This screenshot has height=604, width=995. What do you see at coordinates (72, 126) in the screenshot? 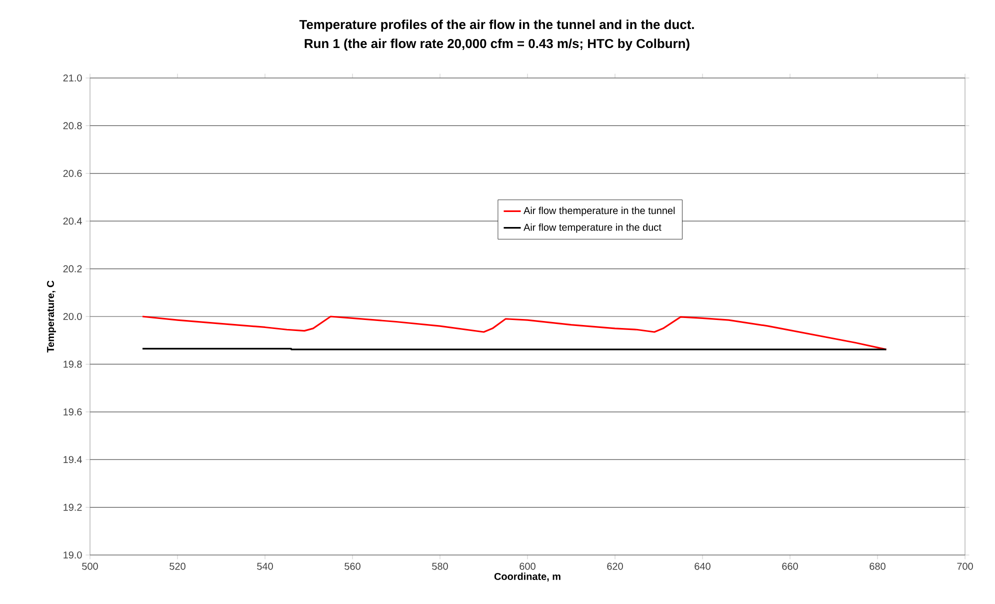
I see `y-tick-label: 20.8` at bounding box center [72, 126].